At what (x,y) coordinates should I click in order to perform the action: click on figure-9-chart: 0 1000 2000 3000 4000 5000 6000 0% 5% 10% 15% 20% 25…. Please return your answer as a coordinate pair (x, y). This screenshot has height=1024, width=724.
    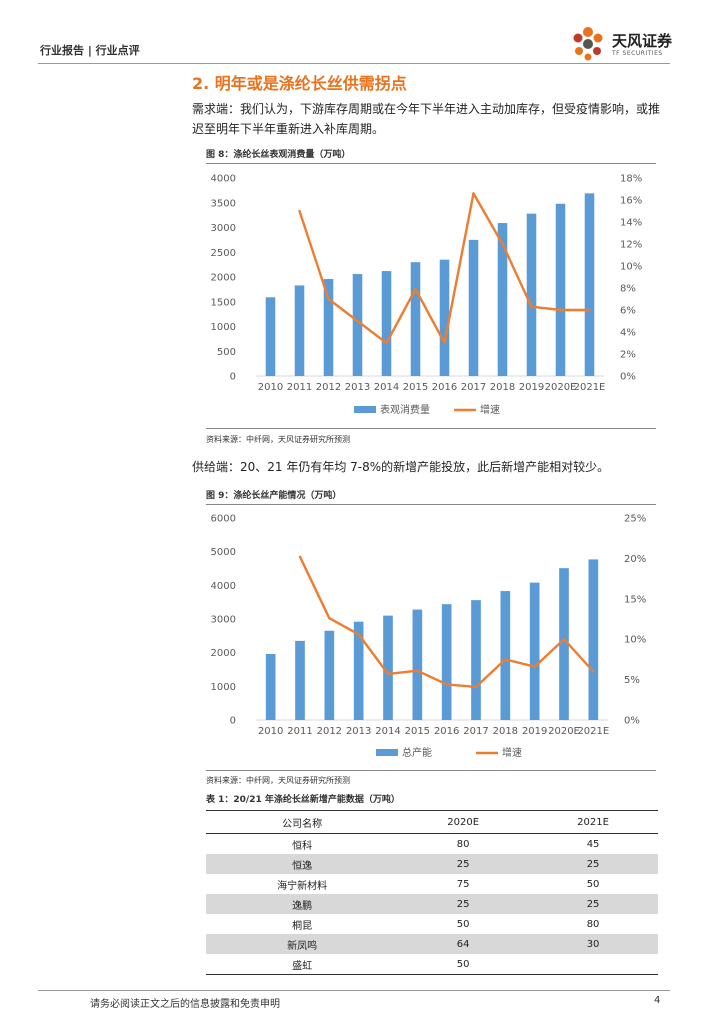
    Looking at the image, I should click on (429, 637).